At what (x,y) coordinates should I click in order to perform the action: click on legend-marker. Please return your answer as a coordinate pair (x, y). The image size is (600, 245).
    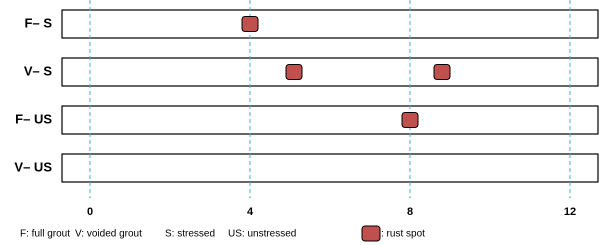
    Looking at the image, I should click on (371, 233).